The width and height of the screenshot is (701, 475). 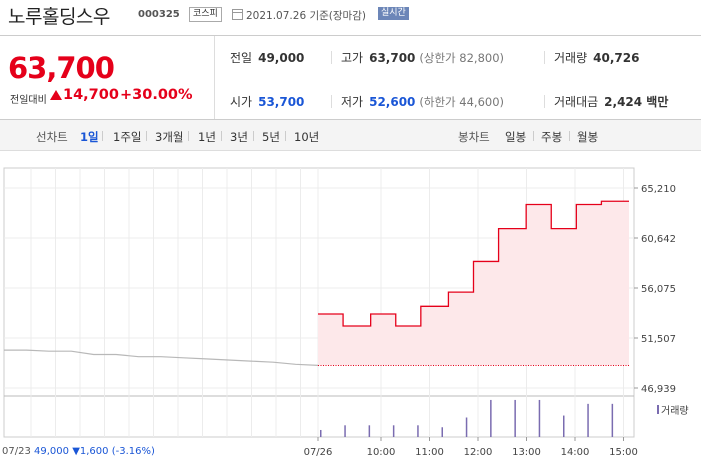 What do you see at coordinates (318, 452) in the screenshot?
I see `x-tick-label: 07/26` at bounding box center [318, 452].